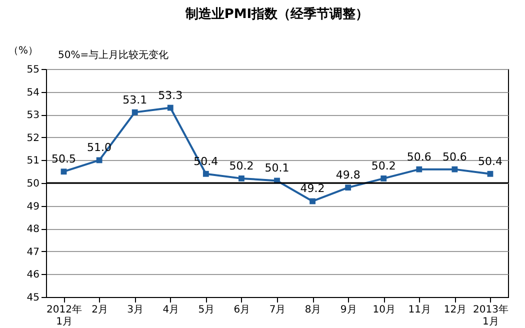 This screenshot has height=328, width=525. Describe the element at coordinates (33, 70) in the screenshot. I see `y-tick-label: 55` at that location.